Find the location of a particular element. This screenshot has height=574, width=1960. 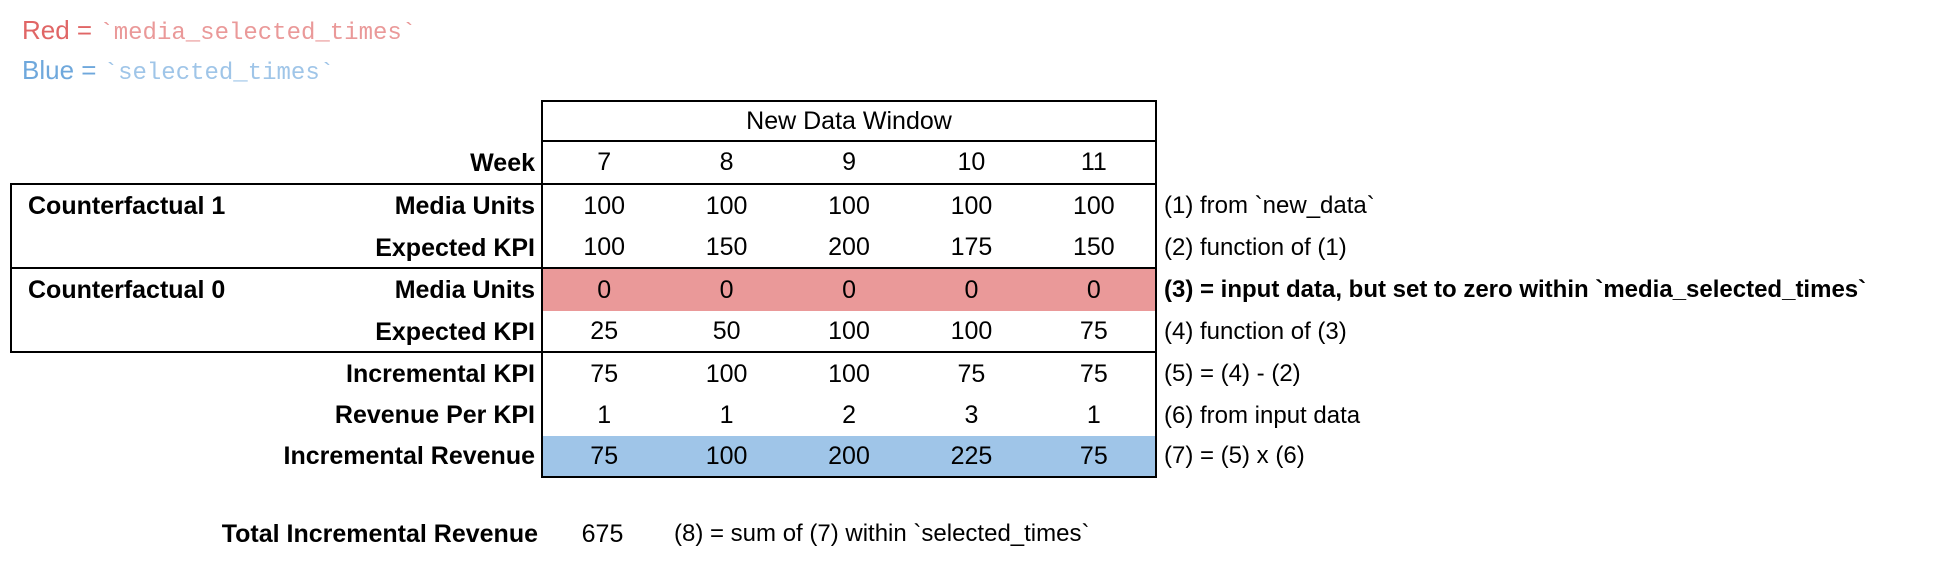

legend-blue-equals: = is located at coordinates (89, 70).